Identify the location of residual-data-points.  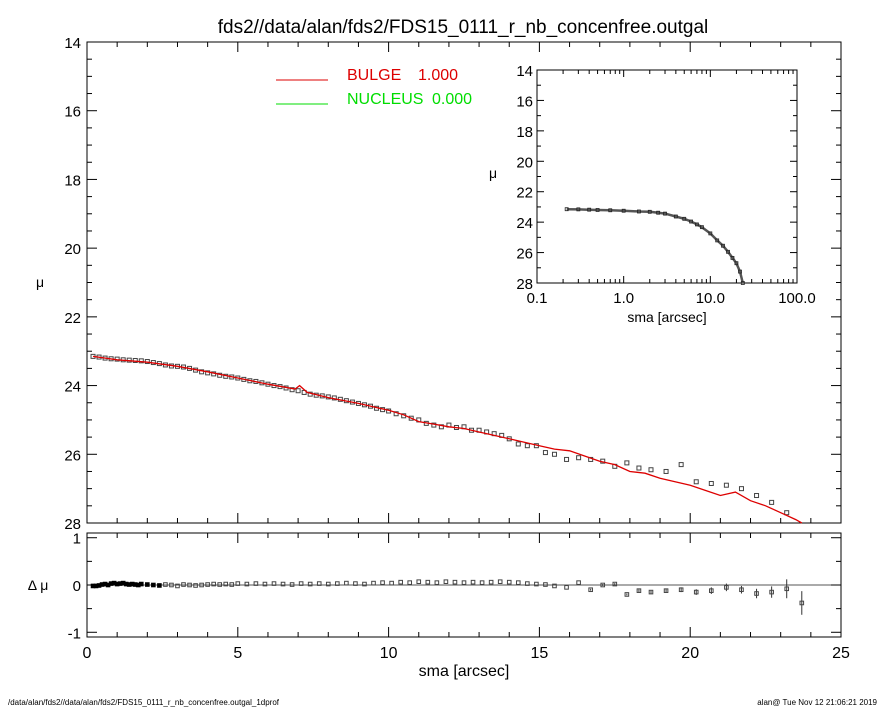
(447, 597).